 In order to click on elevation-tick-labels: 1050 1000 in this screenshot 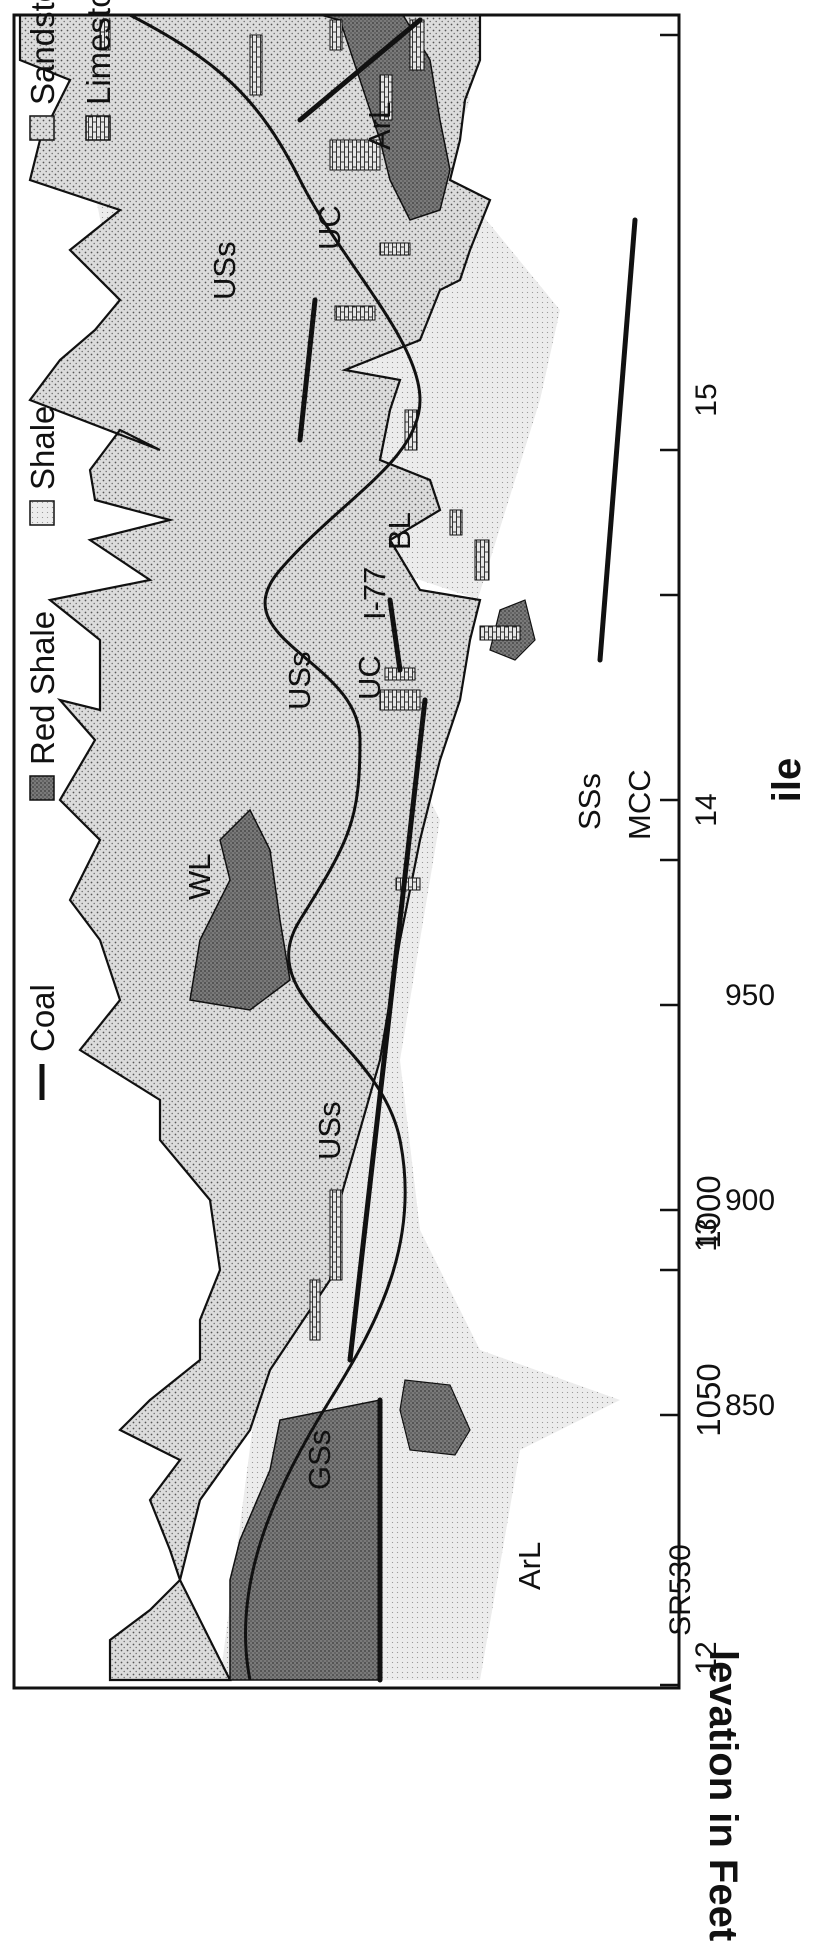, I will do `click(708, 1305)`.